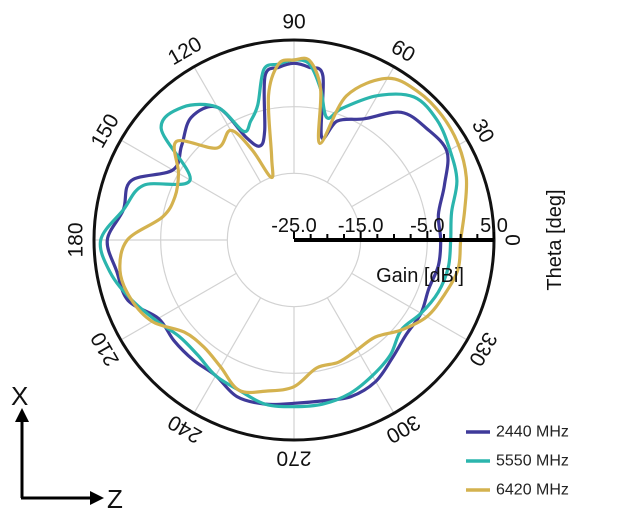 The width and height of the screenshot is (618, 512). What do you see at coordinates (532, 432) in the screenshot?
I see `legend-label: 2440 MHz` at bounding box center [532, 432].